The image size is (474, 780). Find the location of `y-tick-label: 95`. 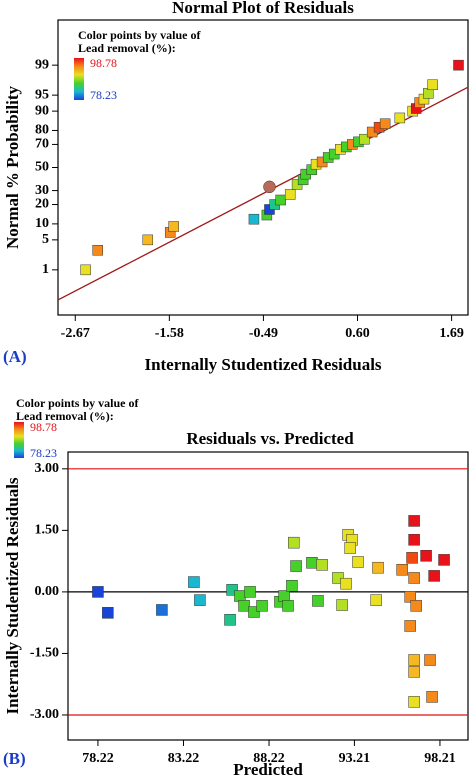

y-tick-label: 95 is located at coordinates (42, 94).